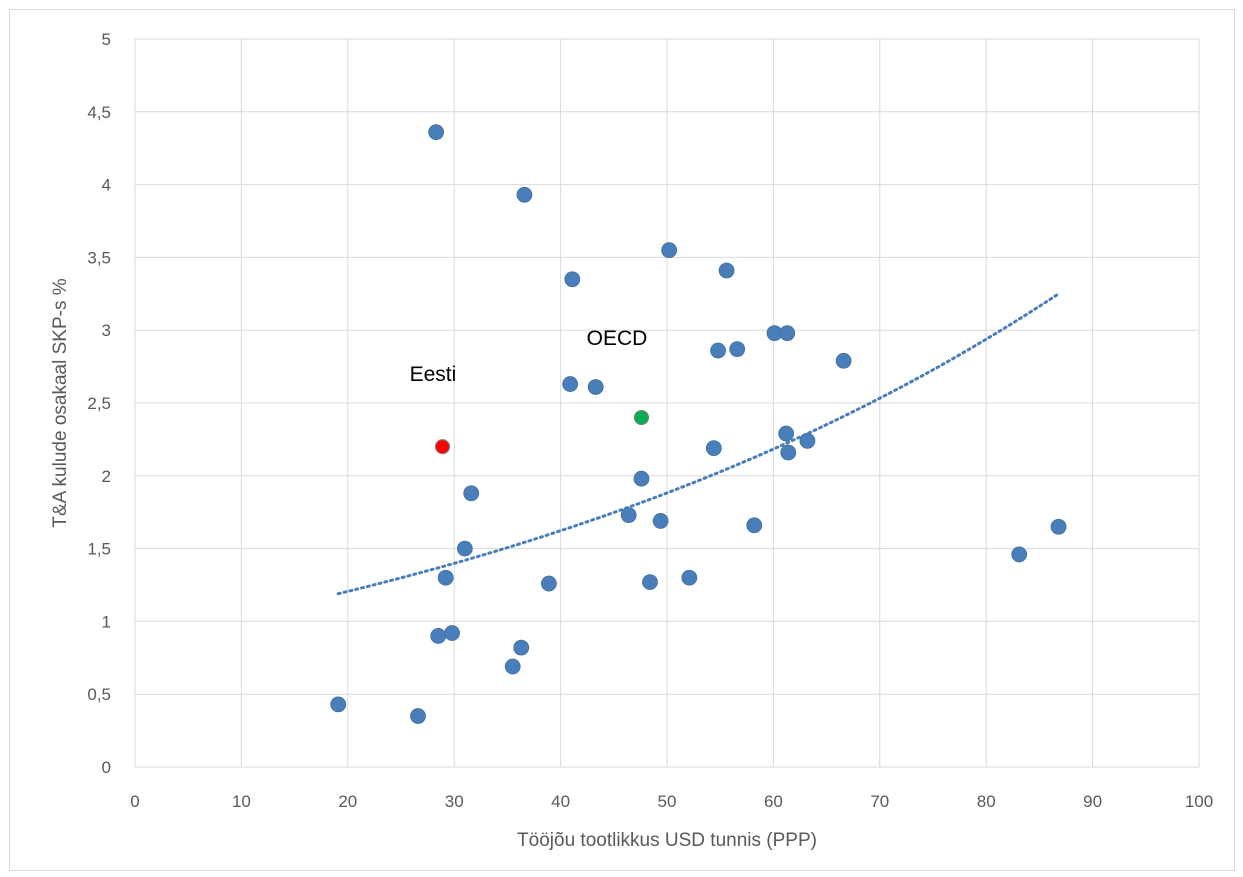 The image size is (1243, 877). What do you see at coordinates (641, 417) in the screenshot?
I see `point-oecd` at bounding box center [641, 417].